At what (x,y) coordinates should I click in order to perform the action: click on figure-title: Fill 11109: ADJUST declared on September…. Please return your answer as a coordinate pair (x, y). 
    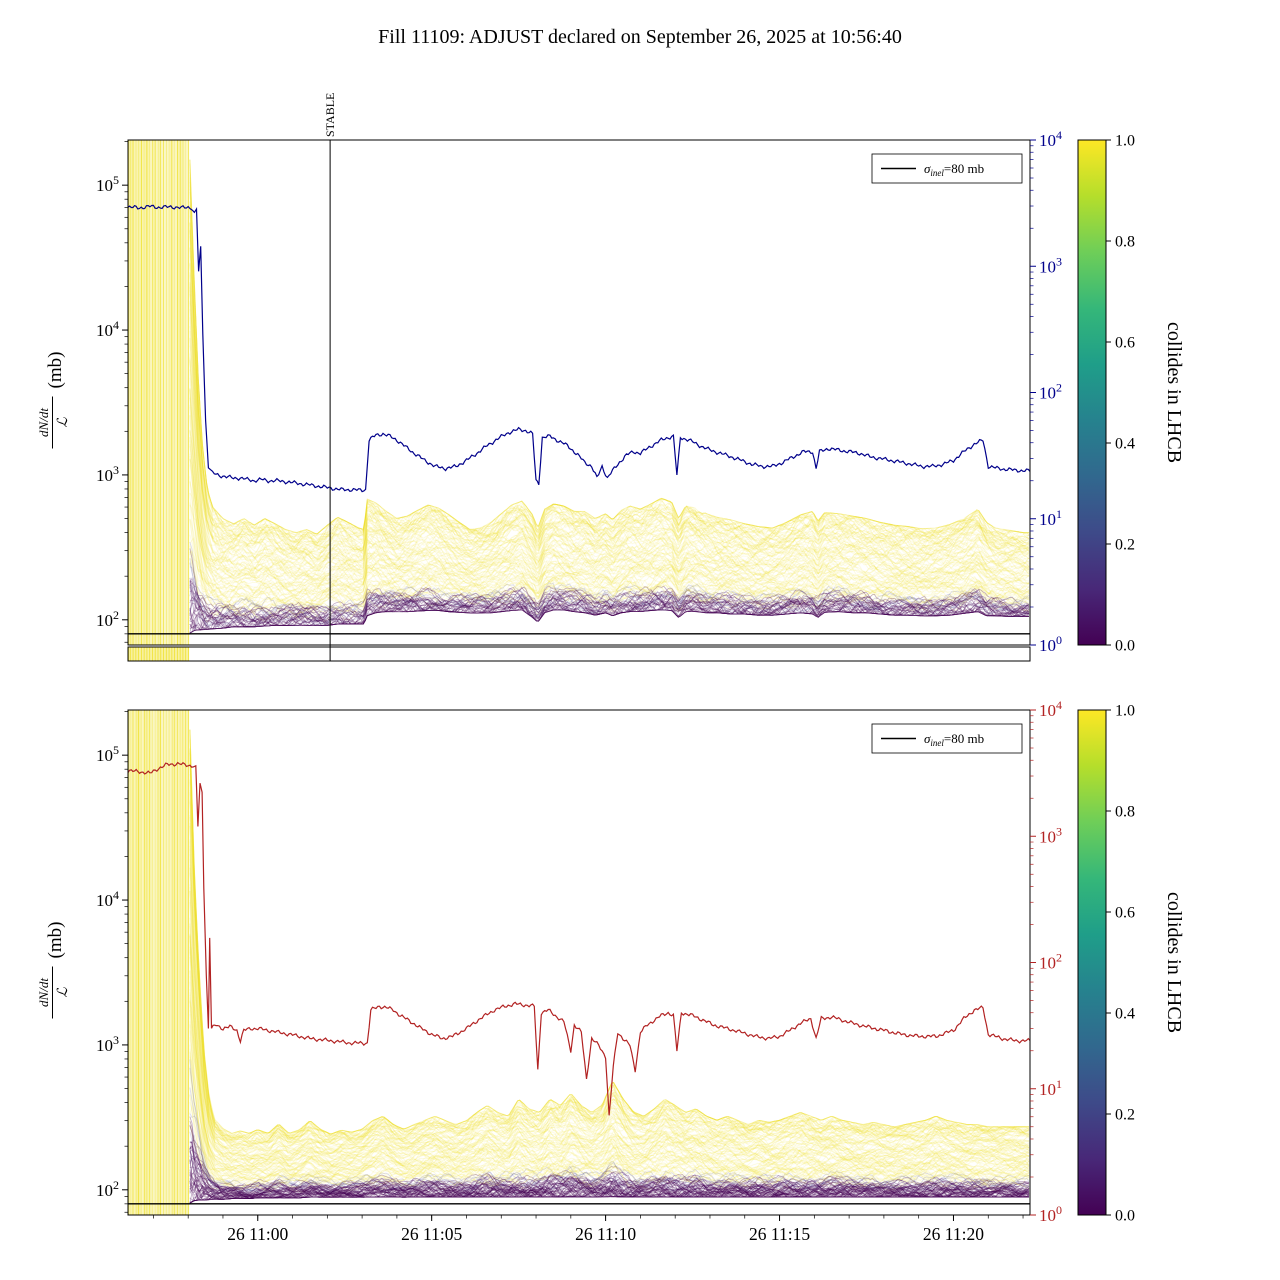
    Looking at the image, I should click on (640, 37).